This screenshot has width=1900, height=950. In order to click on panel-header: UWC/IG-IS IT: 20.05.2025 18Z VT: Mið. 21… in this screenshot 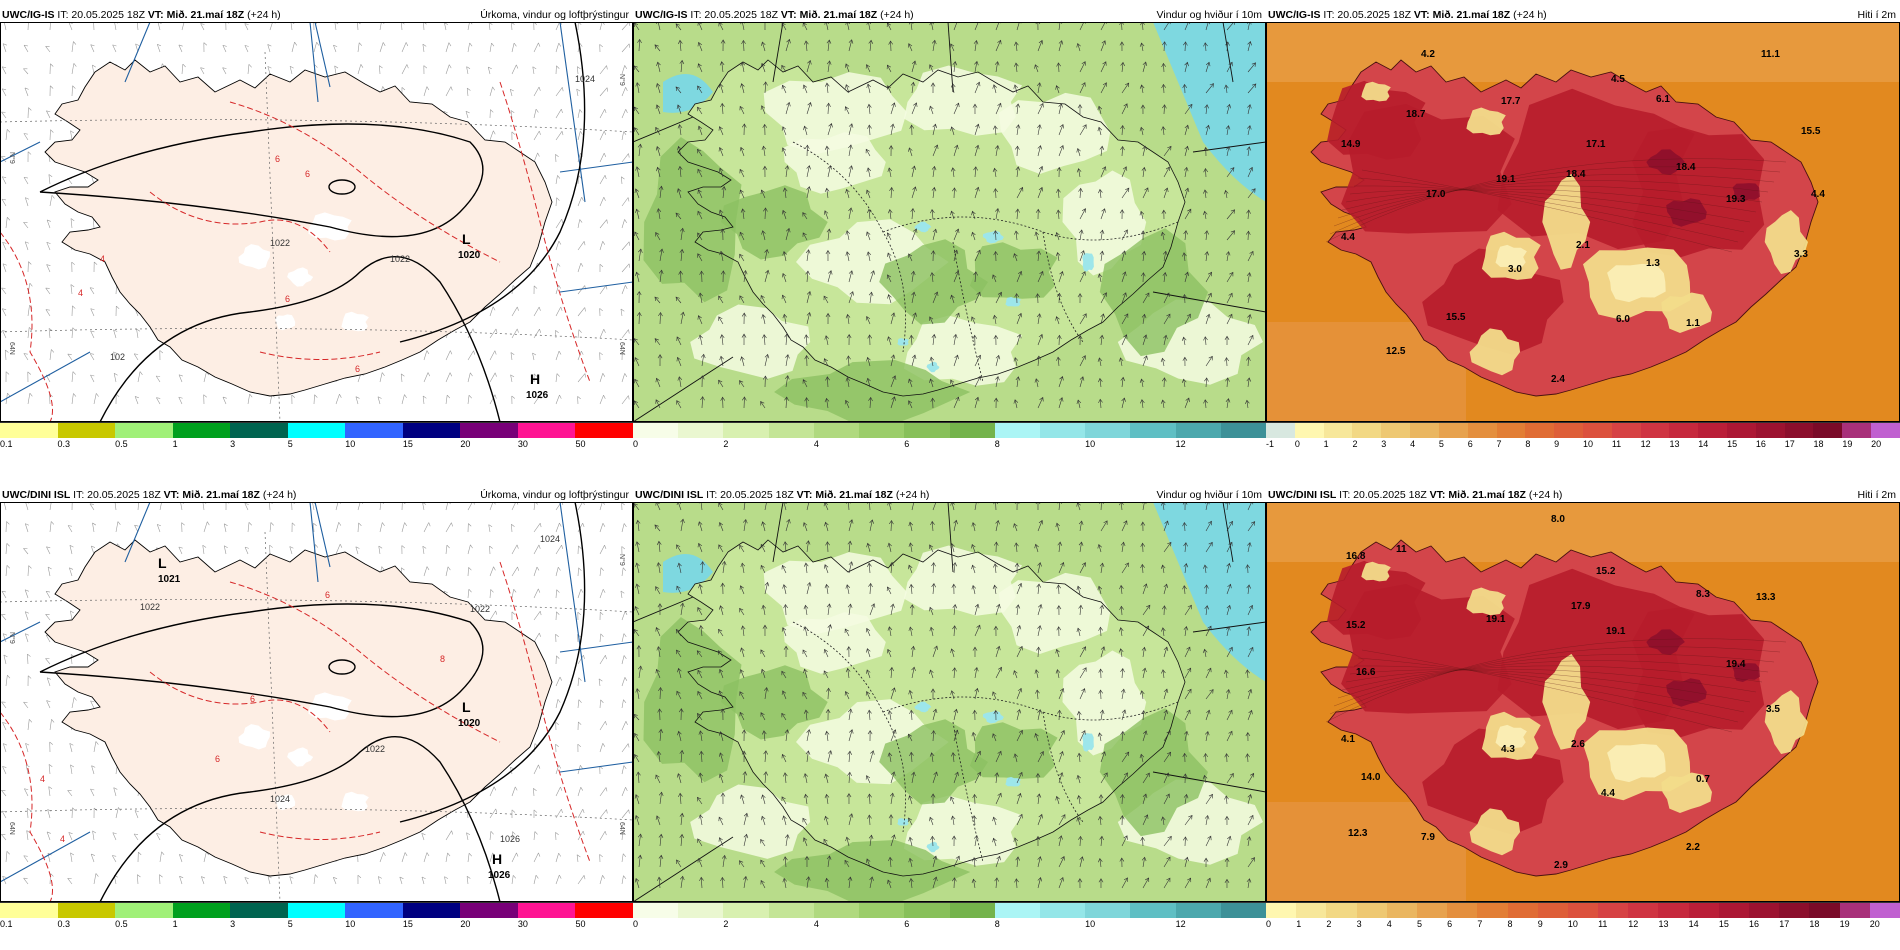, I will do `click(949, 15)`.